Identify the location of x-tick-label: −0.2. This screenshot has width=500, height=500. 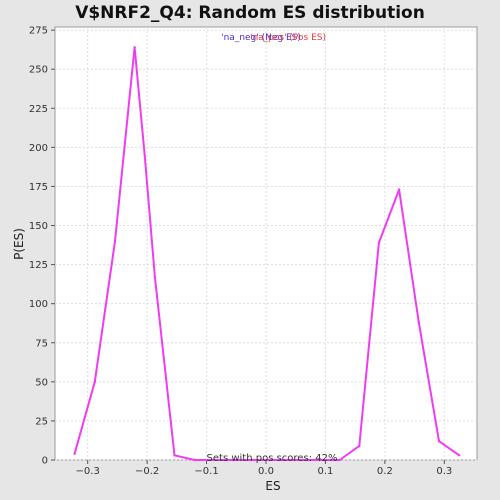
(147, 471).